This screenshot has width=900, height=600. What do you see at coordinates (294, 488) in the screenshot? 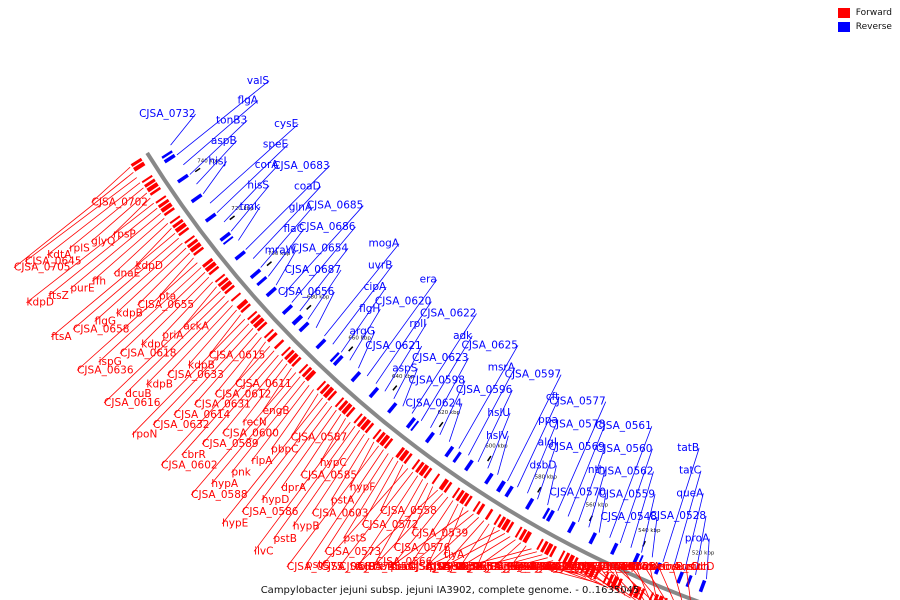
I see `forward-gene-label: dprA` at bounding box center [294, 488].